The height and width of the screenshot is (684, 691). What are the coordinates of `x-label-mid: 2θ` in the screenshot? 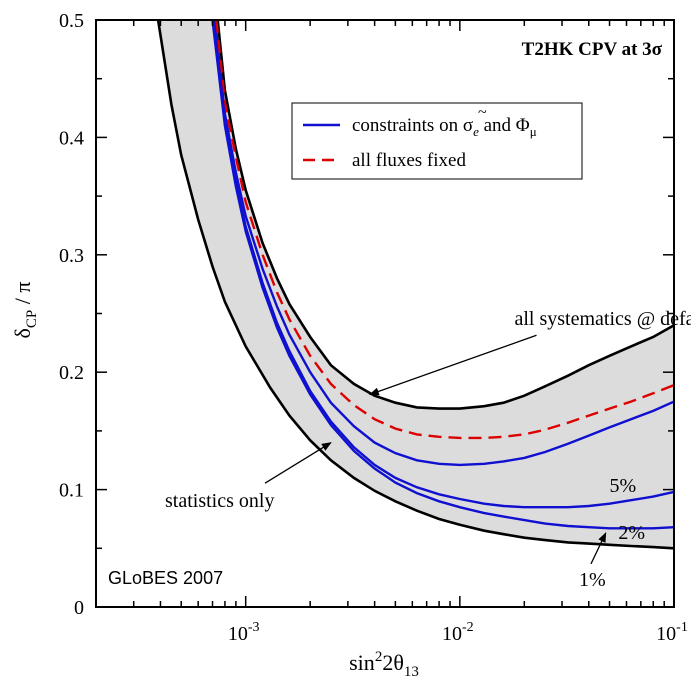 It's located at (393, 662).